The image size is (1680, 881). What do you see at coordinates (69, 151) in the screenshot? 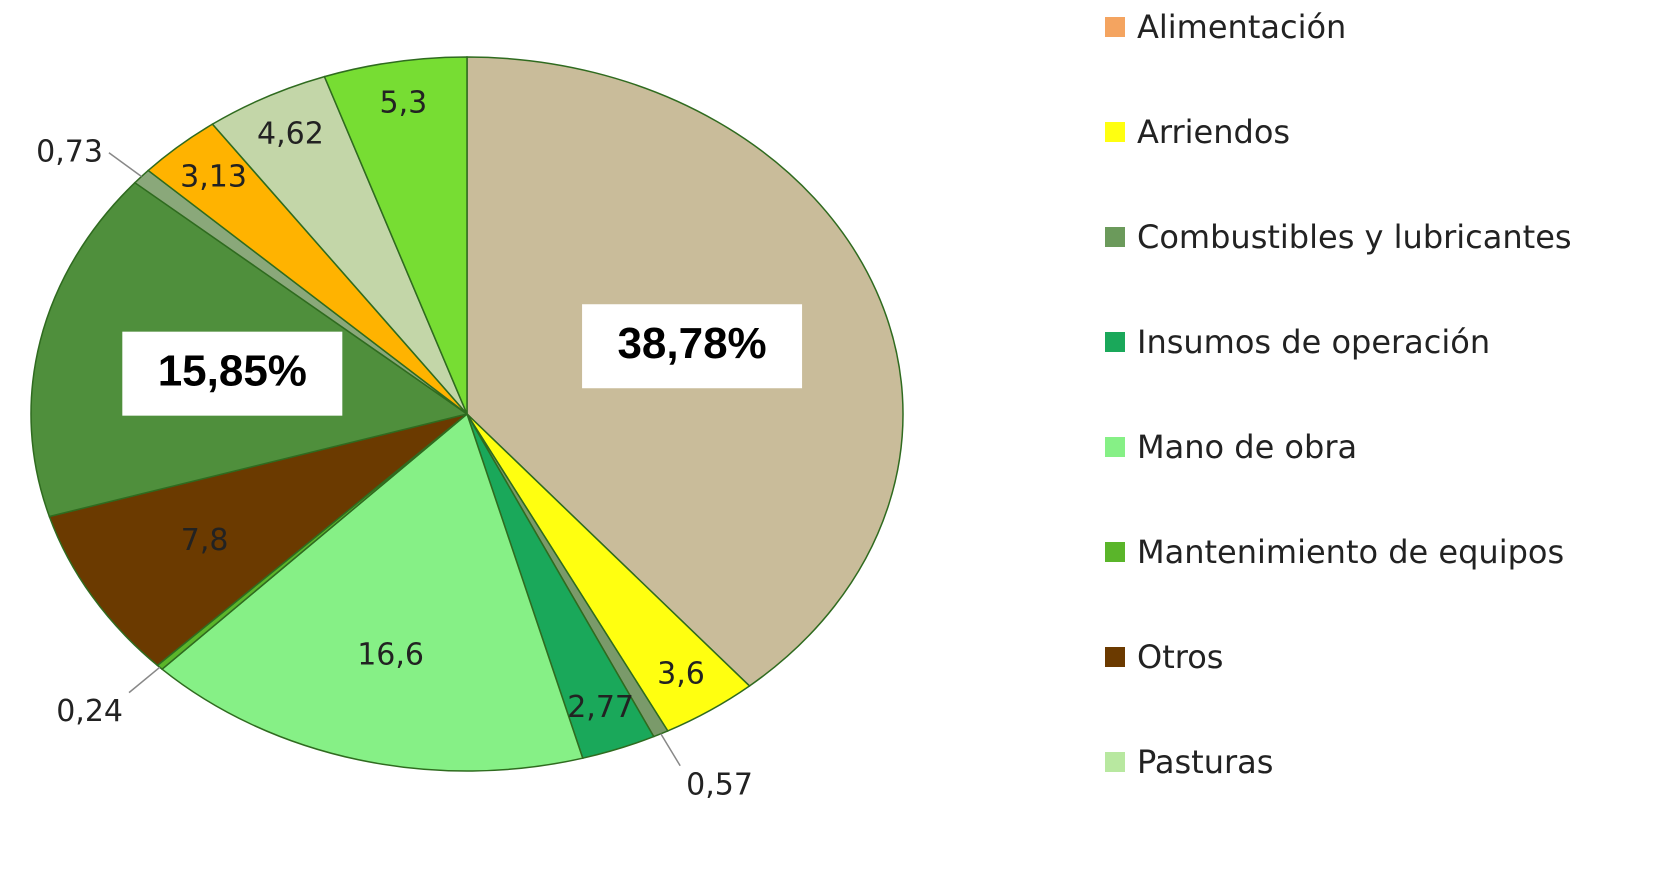
I see `data-label: 0,73` at bounding box center [69, 151].